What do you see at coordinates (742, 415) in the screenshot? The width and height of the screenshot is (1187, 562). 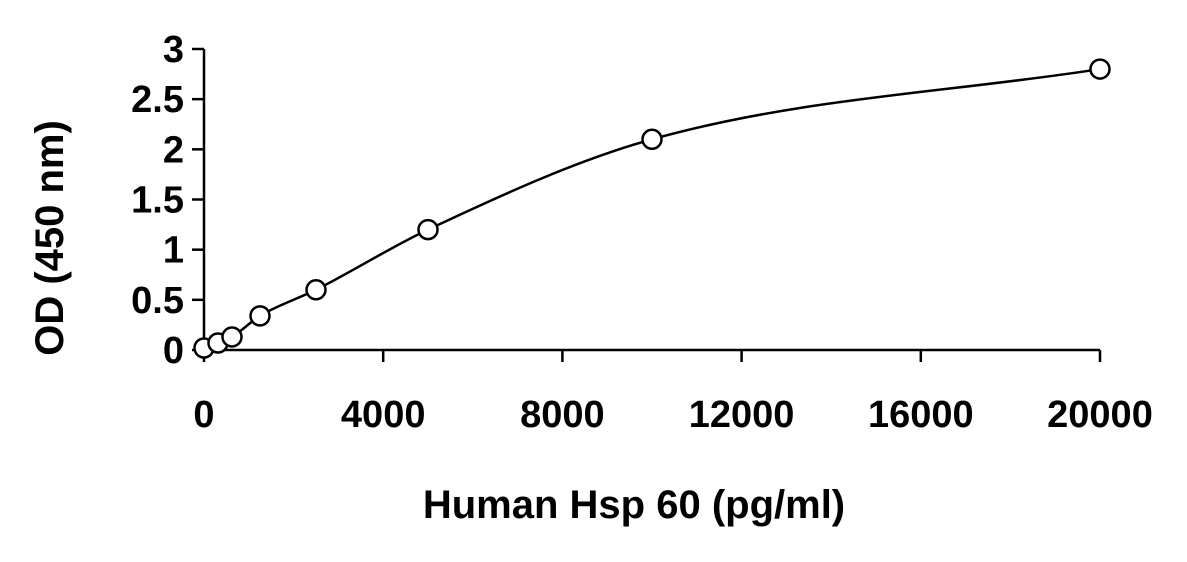 I see `x-tick-label: 12000` at bounding box center [742, 415].